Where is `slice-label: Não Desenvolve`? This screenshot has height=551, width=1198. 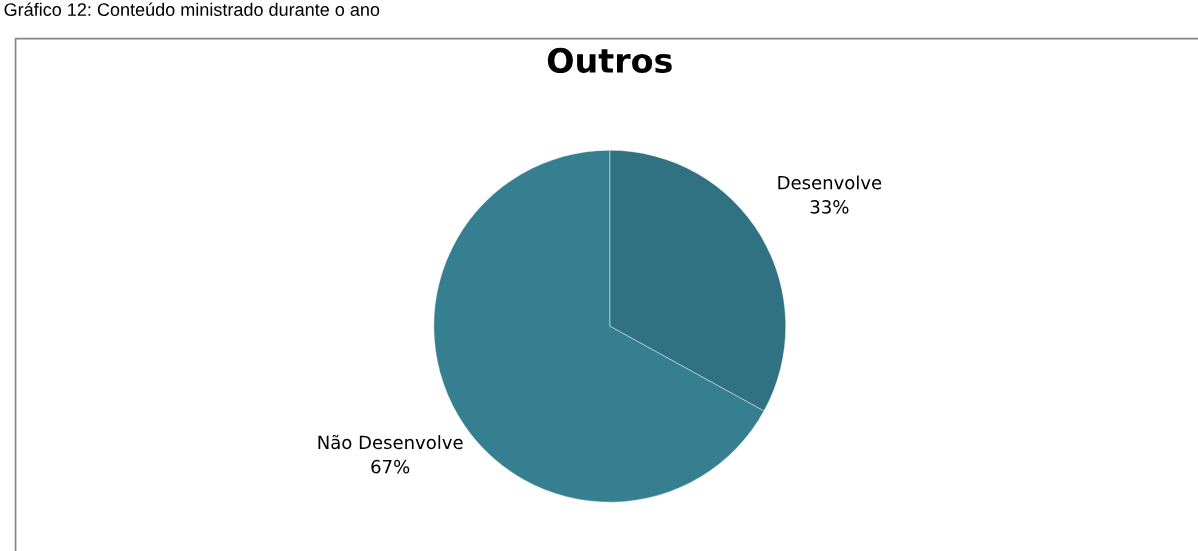 slice-label: Não Desenvolve is located at coordinates (390, 442).